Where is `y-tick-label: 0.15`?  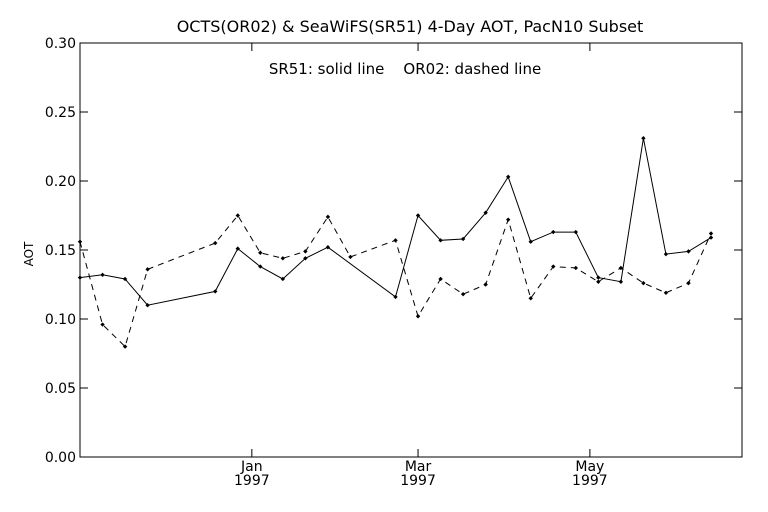 y-tick-label: 0.15 is located at coordinates (60, 251).